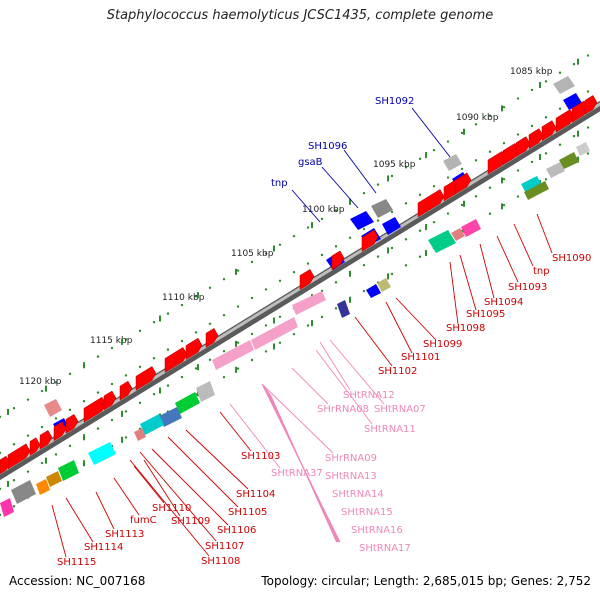  I want to click on gene-label: SH1108, so click(220, 561).